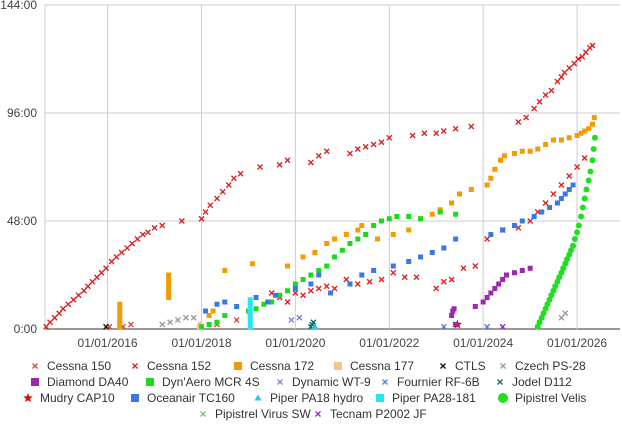 The width and height of the screenshot is (622, 425). Describe the element at coordinates (256, 414) in the screenshot. I see `legend-item: Pipistrel Virus SW` at that location.